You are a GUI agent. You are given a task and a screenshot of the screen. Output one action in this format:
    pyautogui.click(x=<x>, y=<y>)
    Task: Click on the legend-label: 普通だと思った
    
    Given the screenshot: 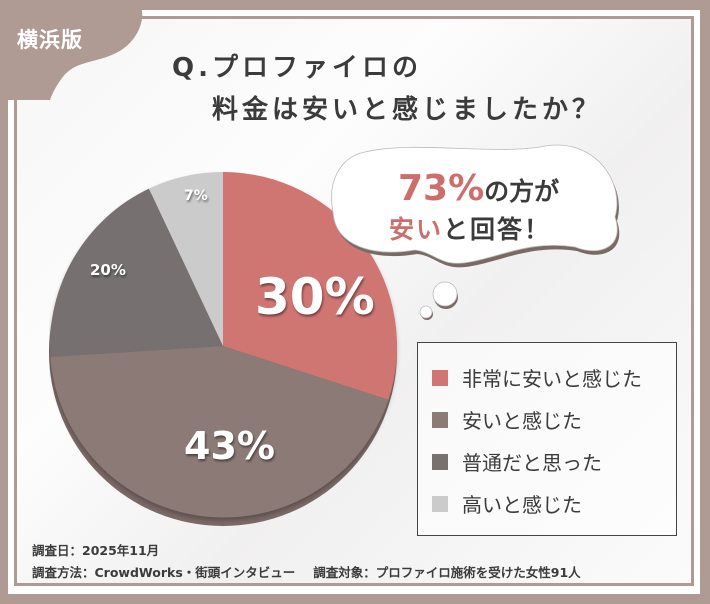 What is the action you would take?
    pyautogui.click(x=532, y=463)
    